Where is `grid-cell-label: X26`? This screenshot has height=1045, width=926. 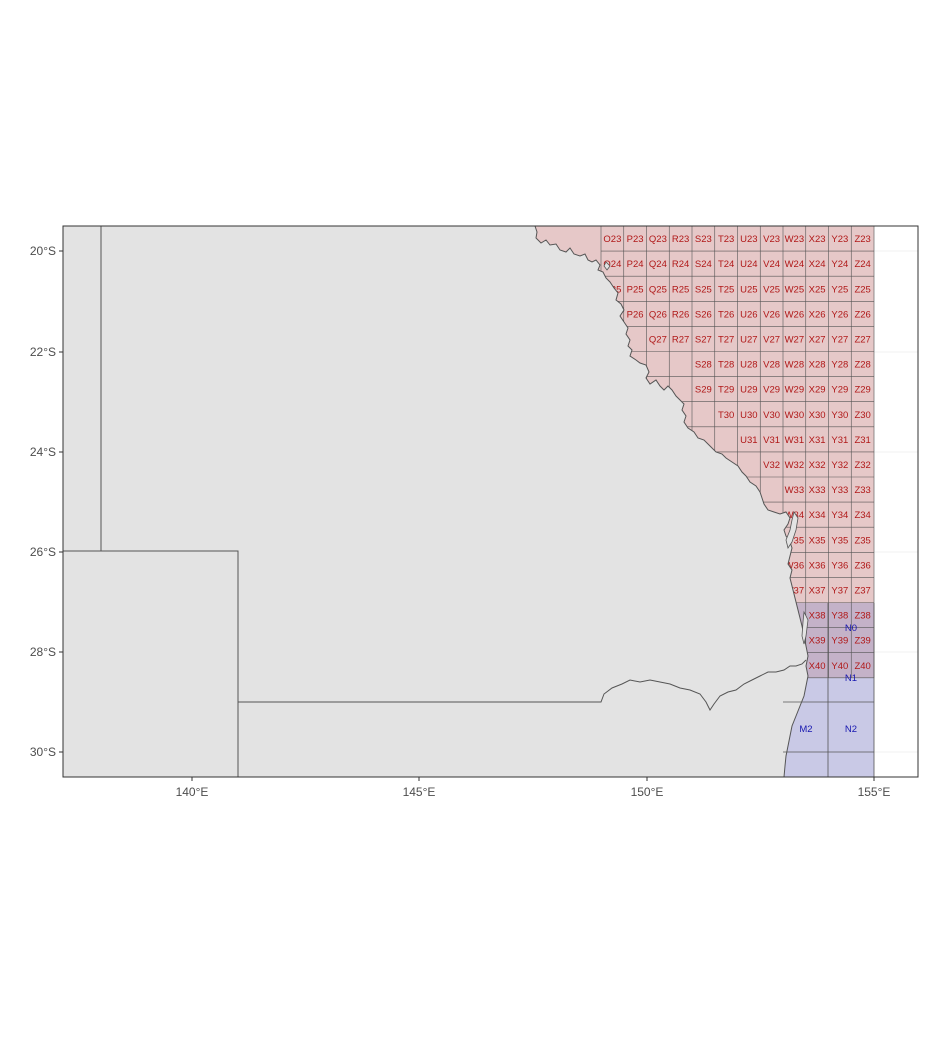 grid-cell-label: X26 is located at coordinates (817, 314).